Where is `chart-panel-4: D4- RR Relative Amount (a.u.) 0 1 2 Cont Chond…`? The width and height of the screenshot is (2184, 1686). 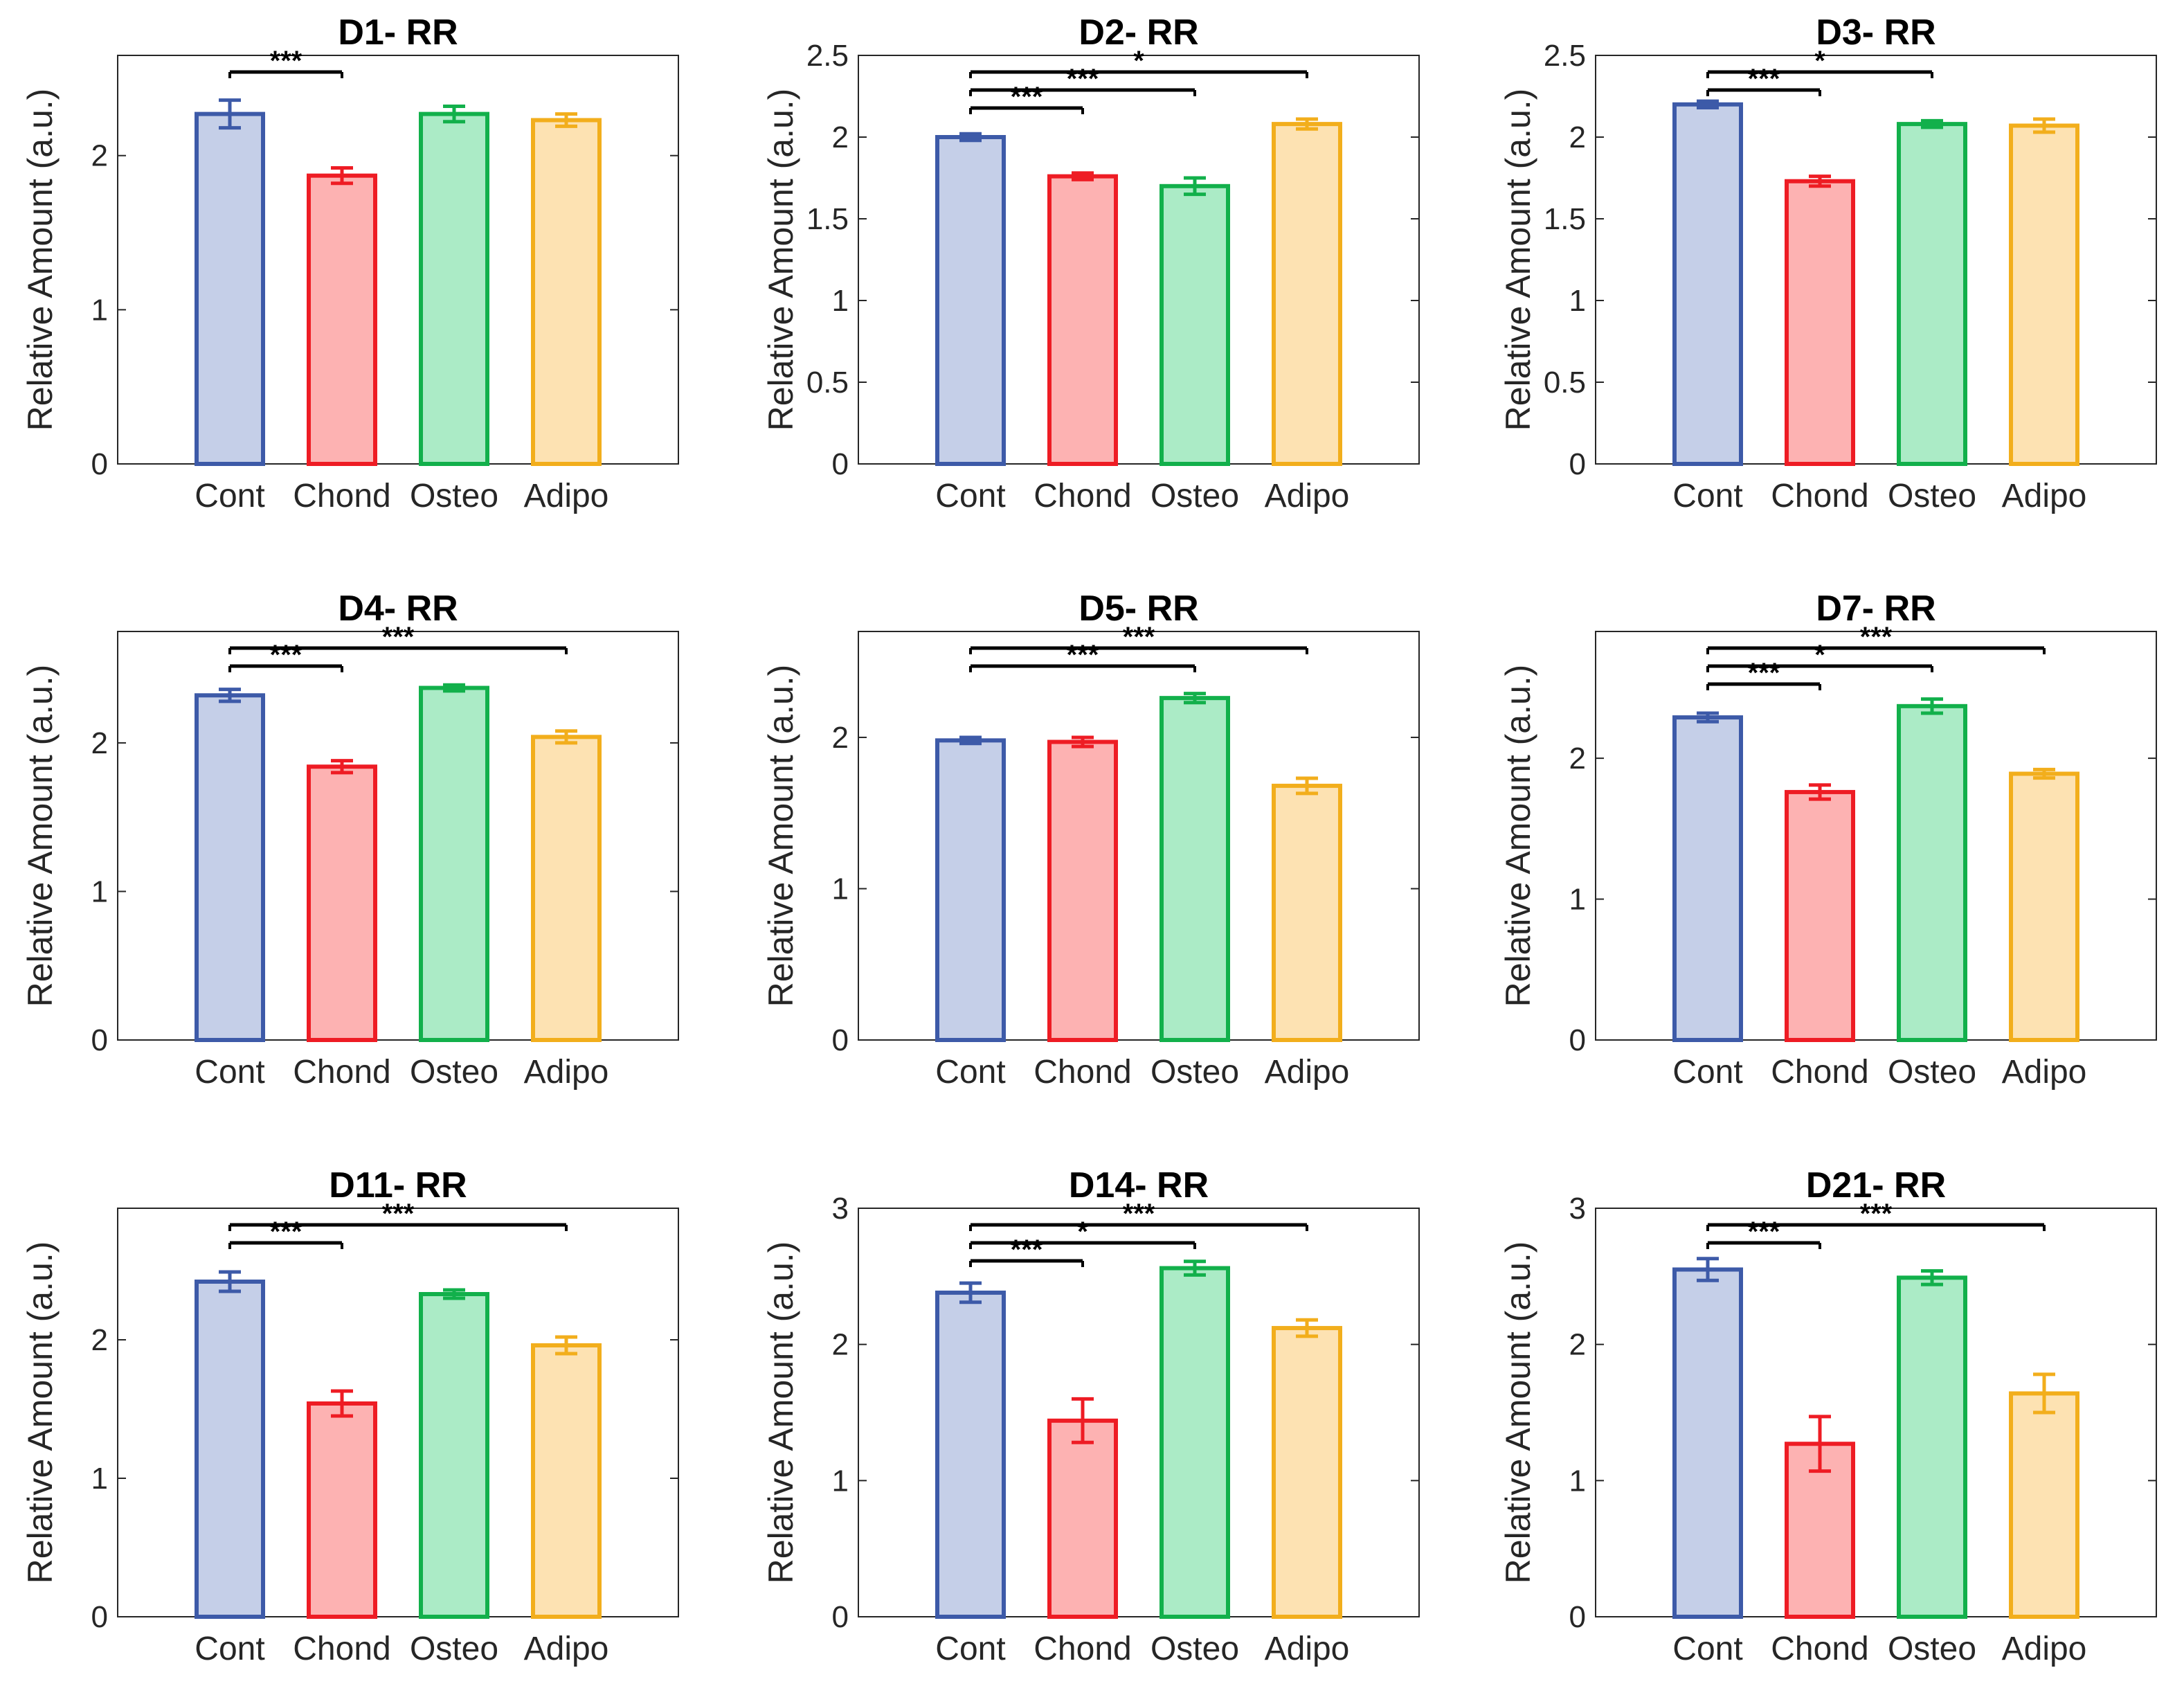 chart-panel-4: D4- RR Relative Amount (a.u.) 0 1 2 Cont Chond… is located at coordinates (350, 840).